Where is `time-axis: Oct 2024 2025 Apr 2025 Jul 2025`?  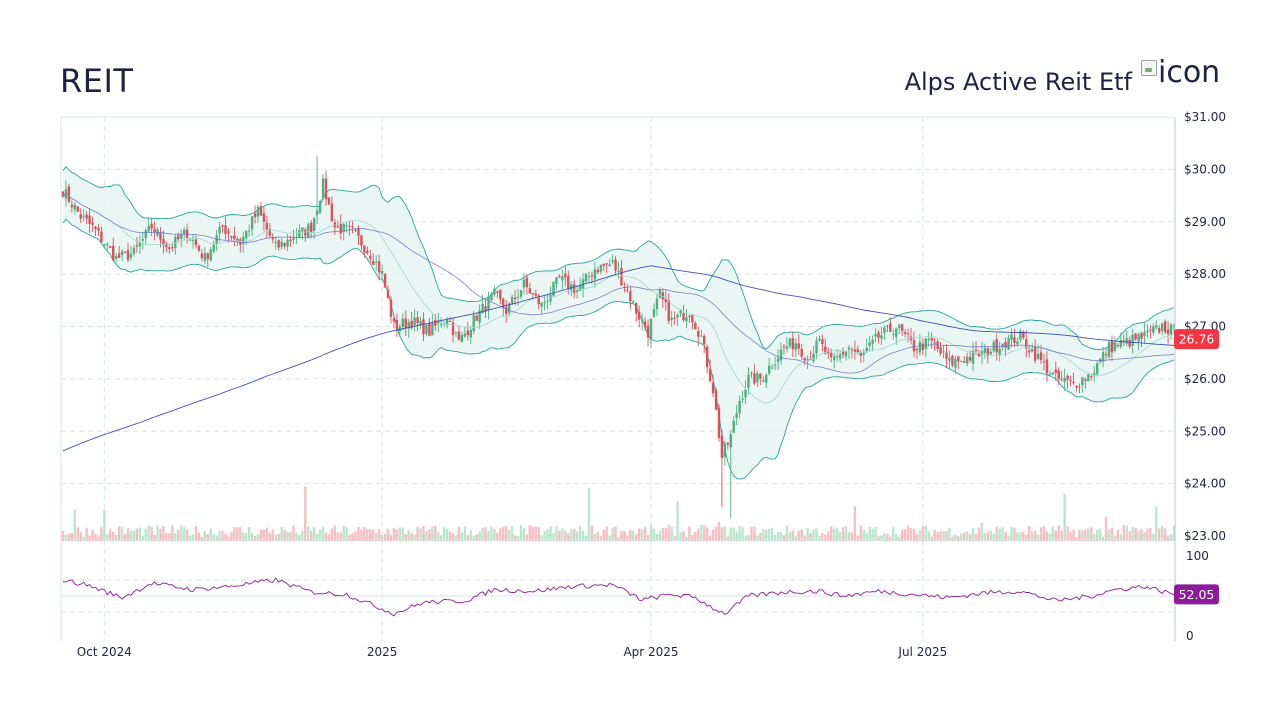
time-axis: Oct 2024 2025 Apr 2025 Jul 2025 is located at coordinates (512, 652).